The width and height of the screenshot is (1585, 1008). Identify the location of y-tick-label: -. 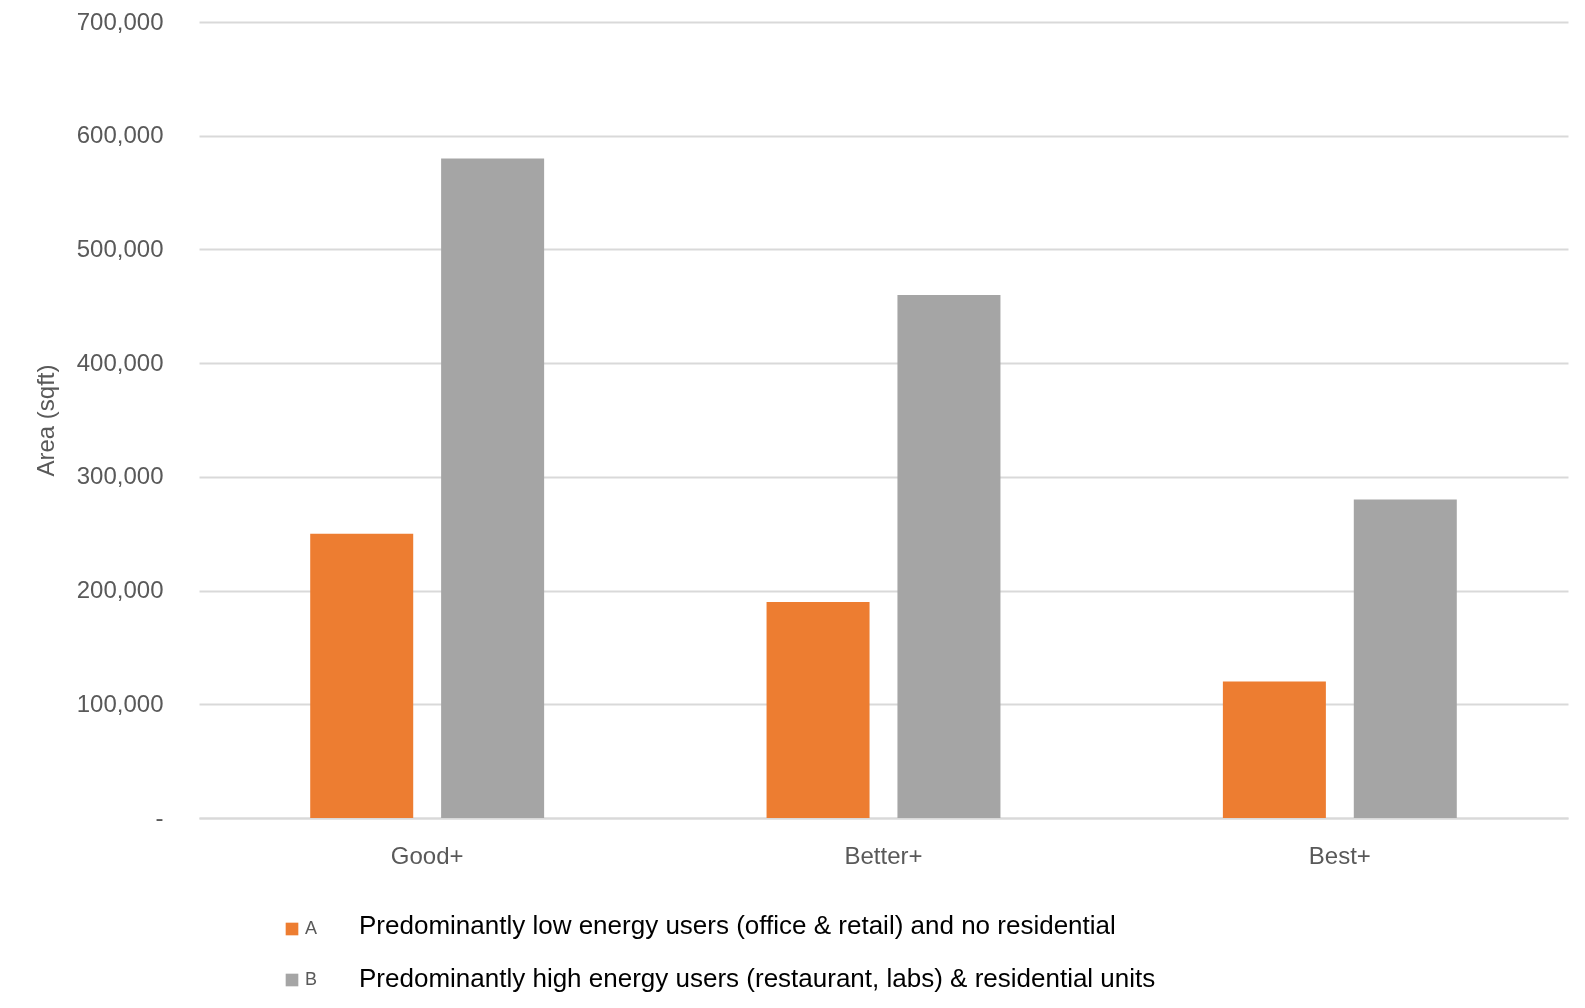
(159, 817).